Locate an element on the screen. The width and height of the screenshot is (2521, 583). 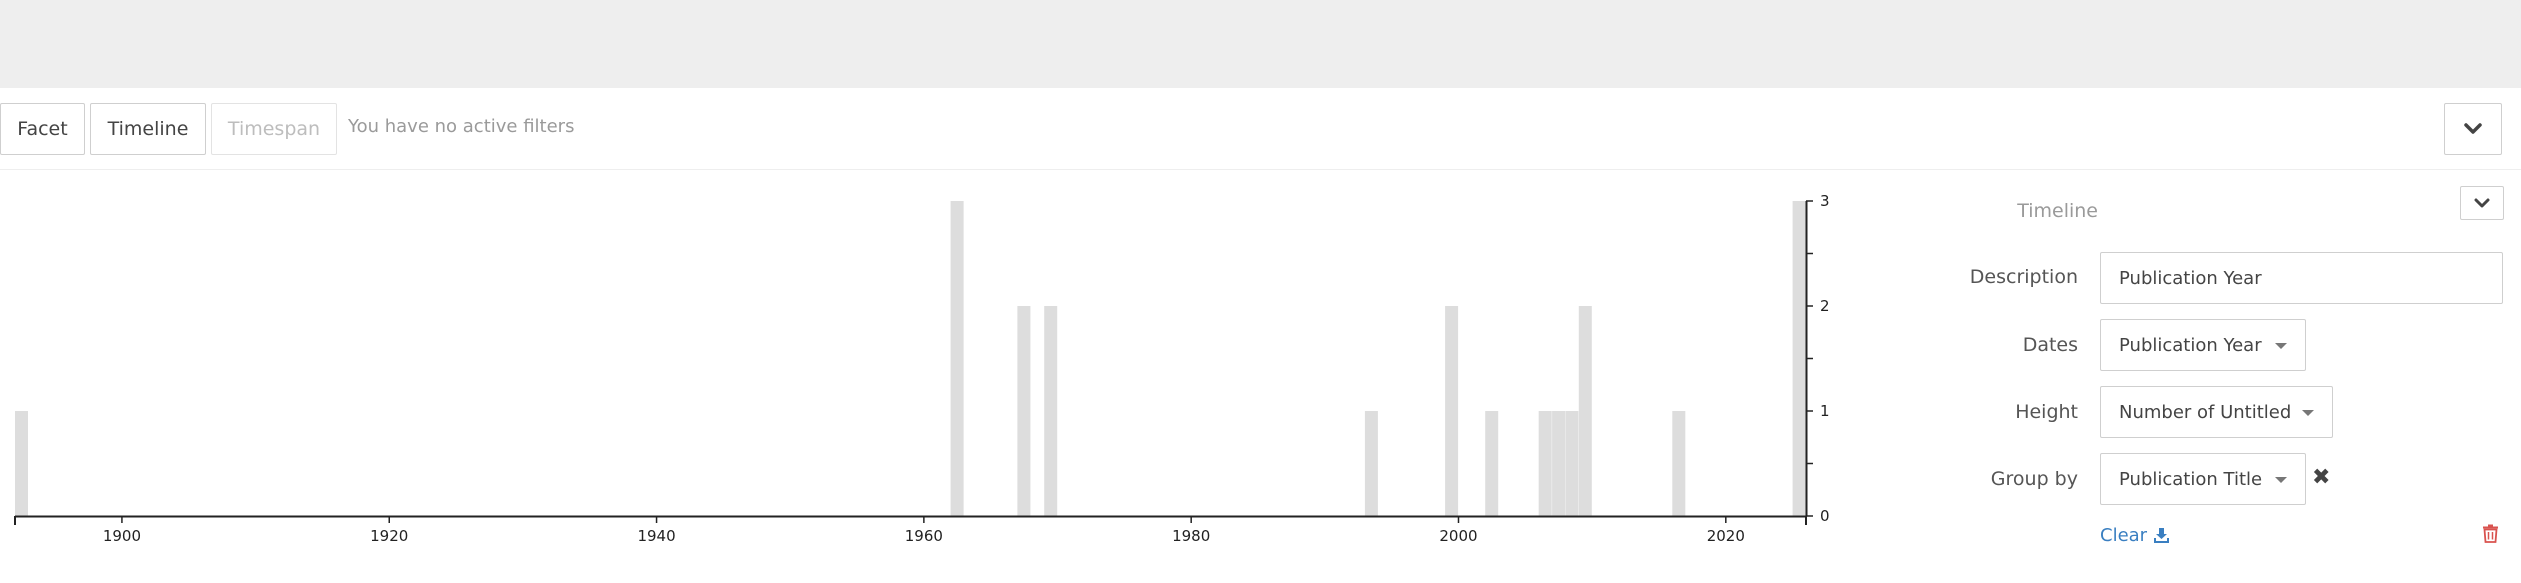
bar-1962 is located at coordinates (957, 358).